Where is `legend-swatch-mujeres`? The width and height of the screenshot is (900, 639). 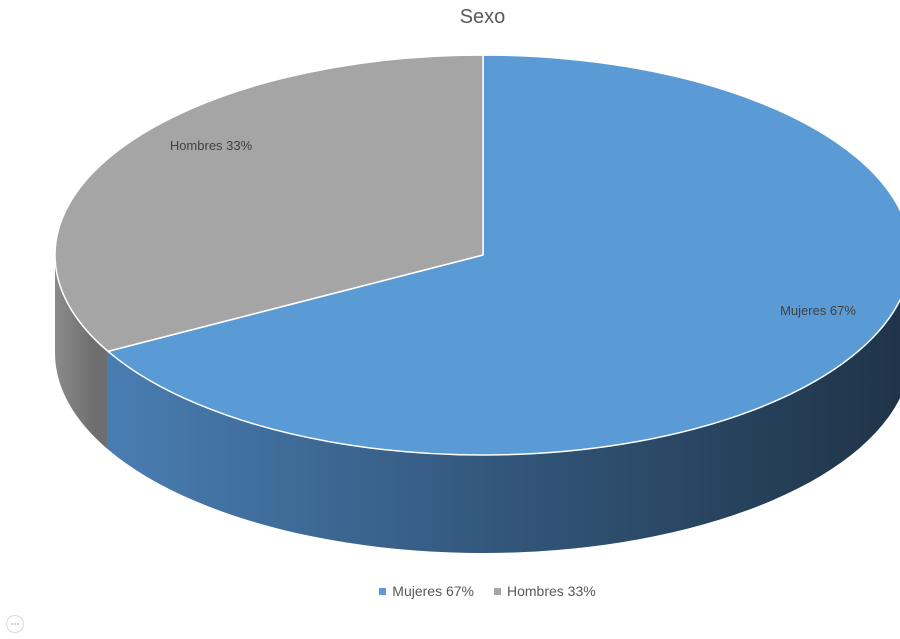 legend-swatch-mujeres is located at coordinates (383, 591).